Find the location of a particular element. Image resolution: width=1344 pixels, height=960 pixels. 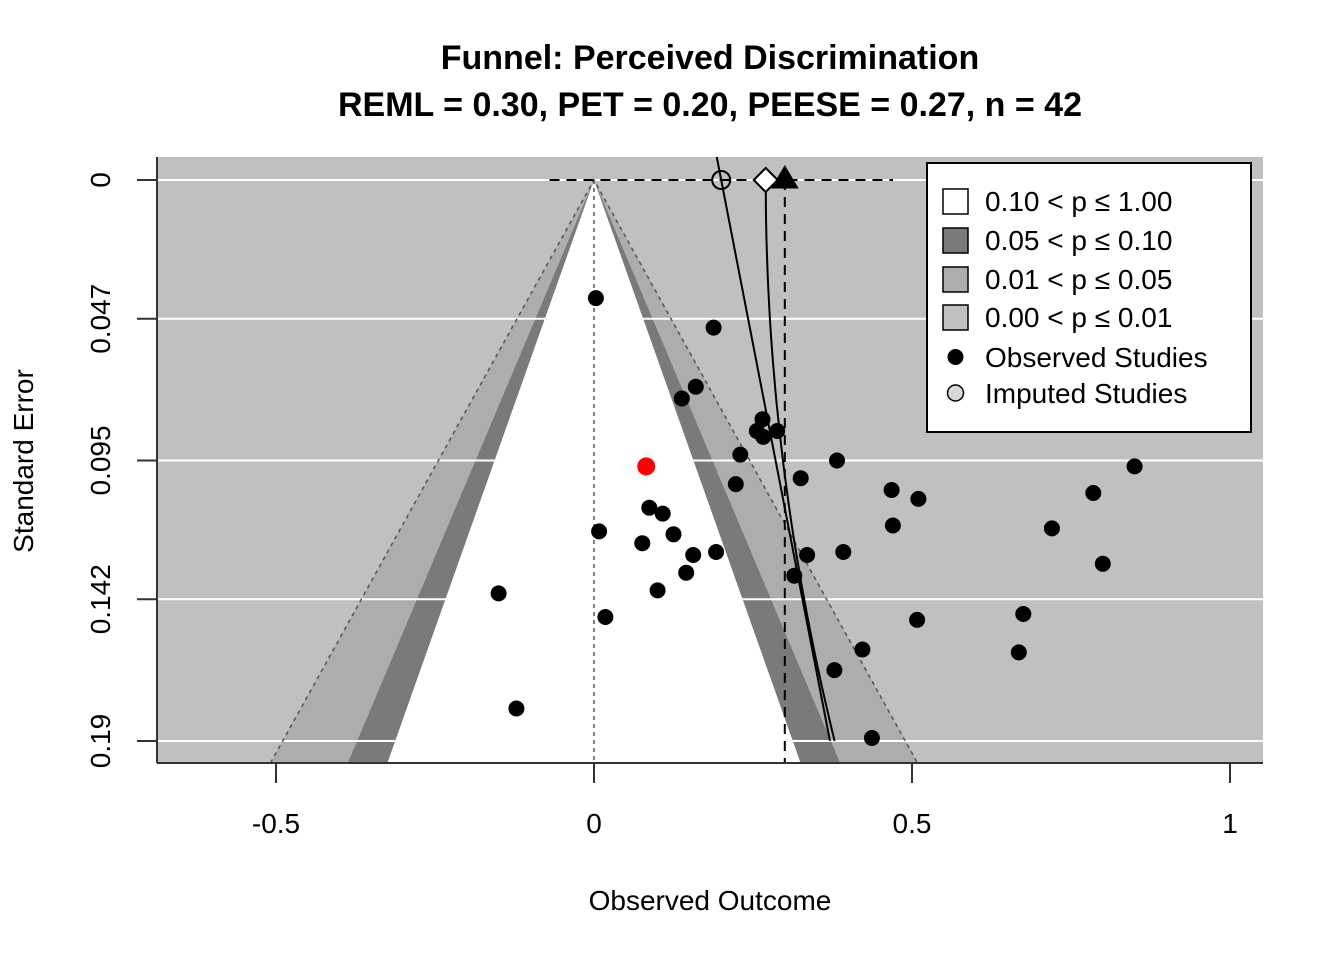

y-tick-label: 0 is located at coordinates (100, 180).